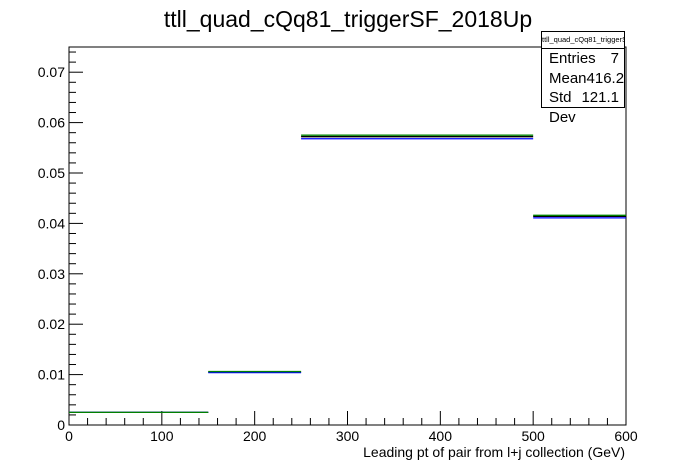 This screenshot has height=472, width=696. I want to click on x-tick-label: 600, so click(626, 436).